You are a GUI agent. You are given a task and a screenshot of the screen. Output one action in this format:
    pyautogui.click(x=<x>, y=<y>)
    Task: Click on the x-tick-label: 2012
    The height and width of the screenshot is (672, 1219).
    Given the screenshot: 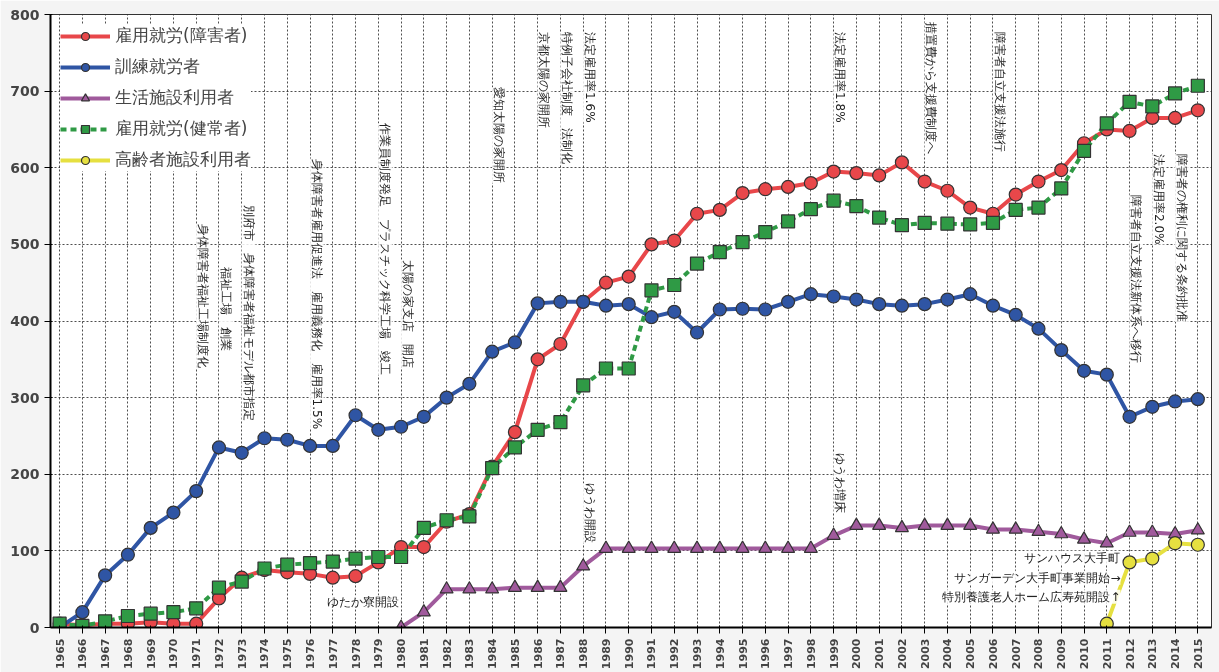 What is the action you would take?
    pyautogui.click(x=1130, y=654)
    